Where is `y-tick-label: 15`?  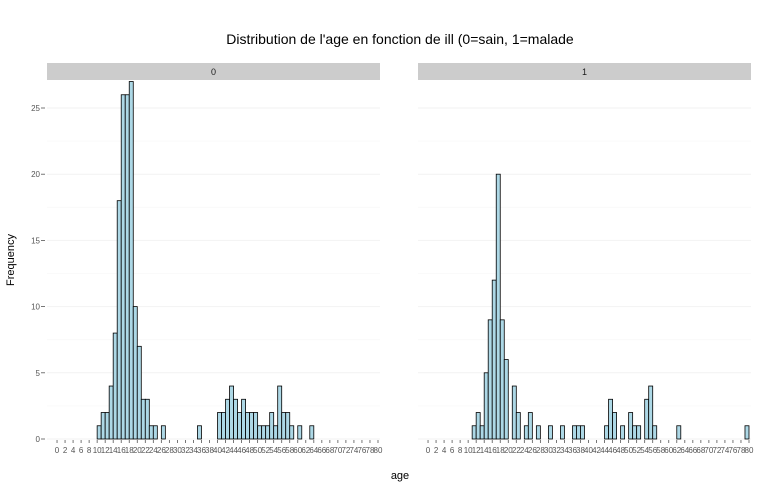 y-tick-label: 15 is located at coordinates (35, 240).